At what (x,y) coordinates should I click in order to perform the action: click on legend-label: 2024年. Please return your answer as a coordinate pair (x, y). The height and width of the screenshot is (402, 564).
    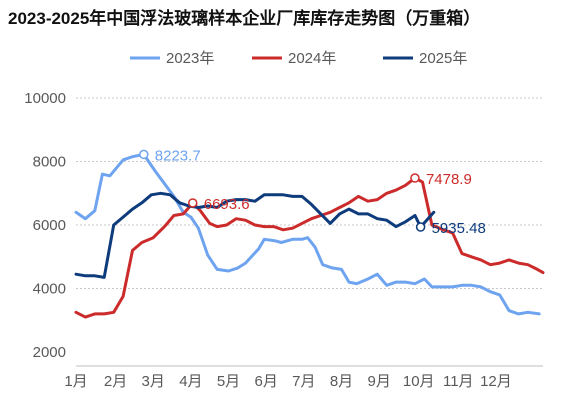
    Looking at the image, I should click on (312, 58).